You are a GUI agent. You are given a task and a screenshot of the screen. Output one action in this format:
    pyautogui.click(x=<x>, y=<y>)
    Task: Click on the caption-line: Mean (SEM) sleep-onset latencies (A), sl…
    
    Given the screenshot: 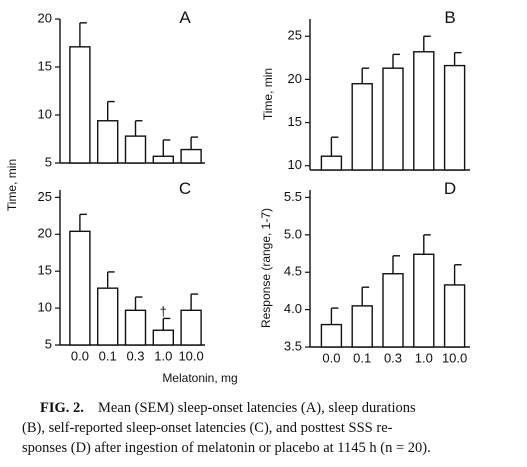 What is the action you would take?
    pyautogui.click(x=257, y=408)
    